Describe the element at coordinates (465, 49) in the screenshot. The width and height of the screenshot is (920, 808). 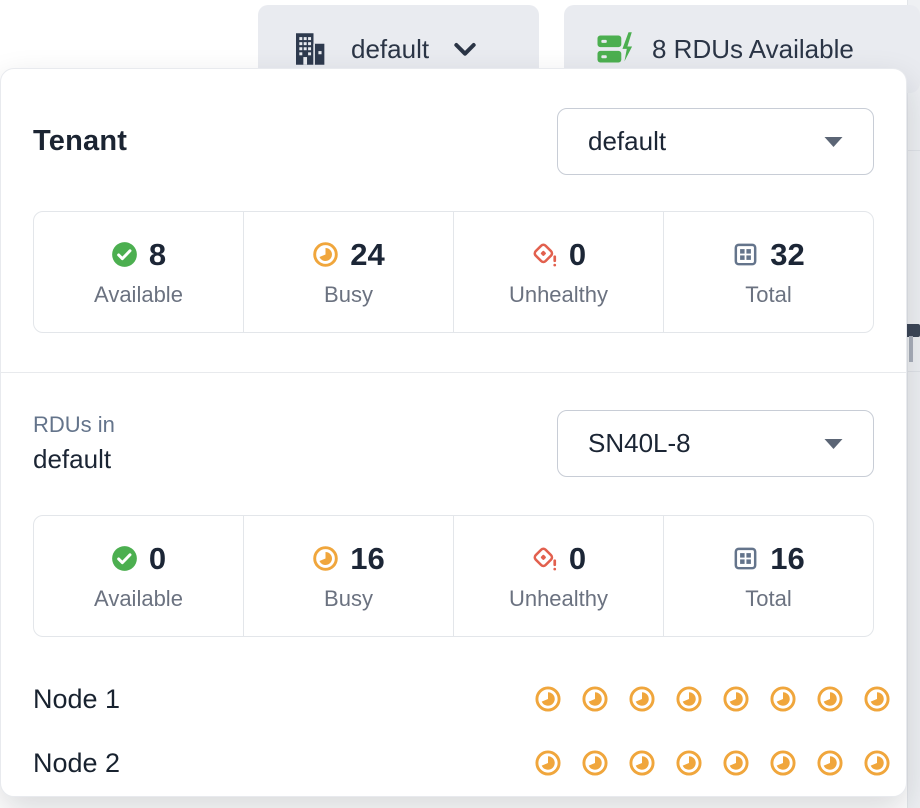
I see `chevron-down-icon` at that location.